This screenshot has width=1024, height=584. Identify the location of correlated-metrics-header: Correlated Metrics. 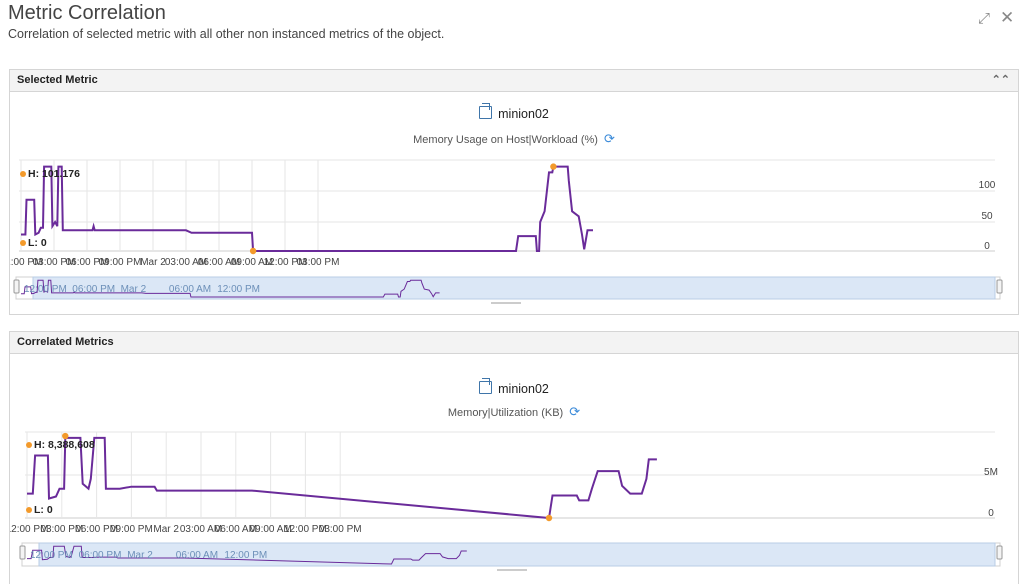
(514, 343).